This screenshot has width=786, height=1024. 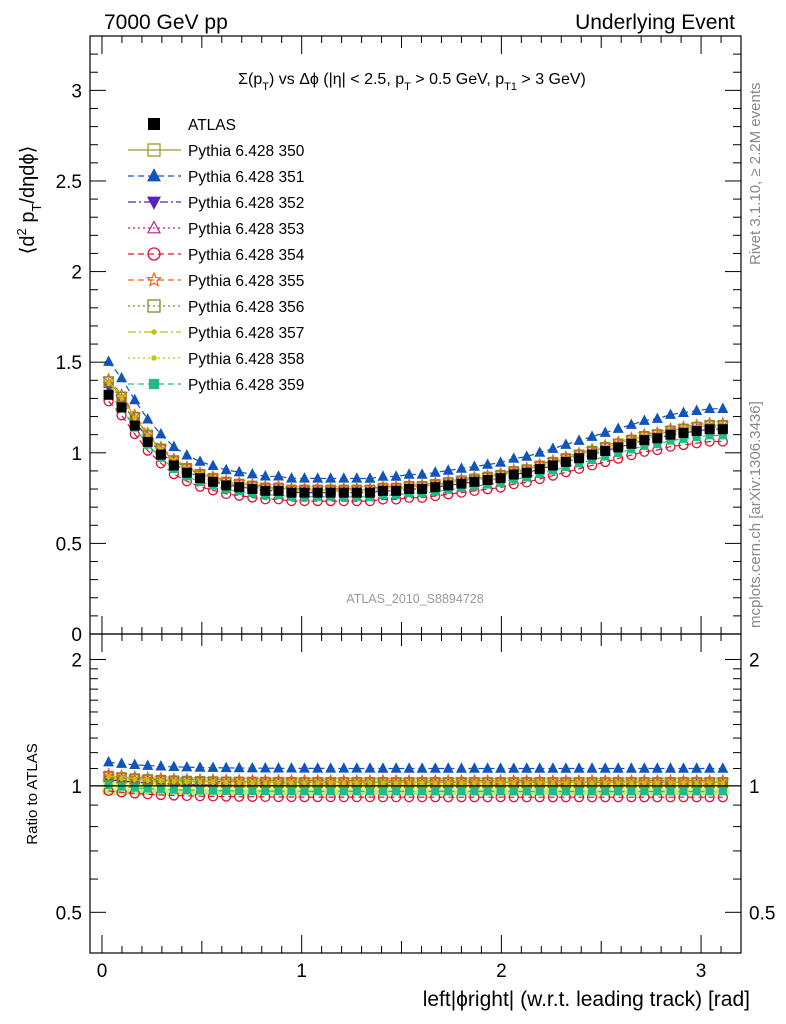 I want to click on ratio-panel-series, so click(x=415, y=779).